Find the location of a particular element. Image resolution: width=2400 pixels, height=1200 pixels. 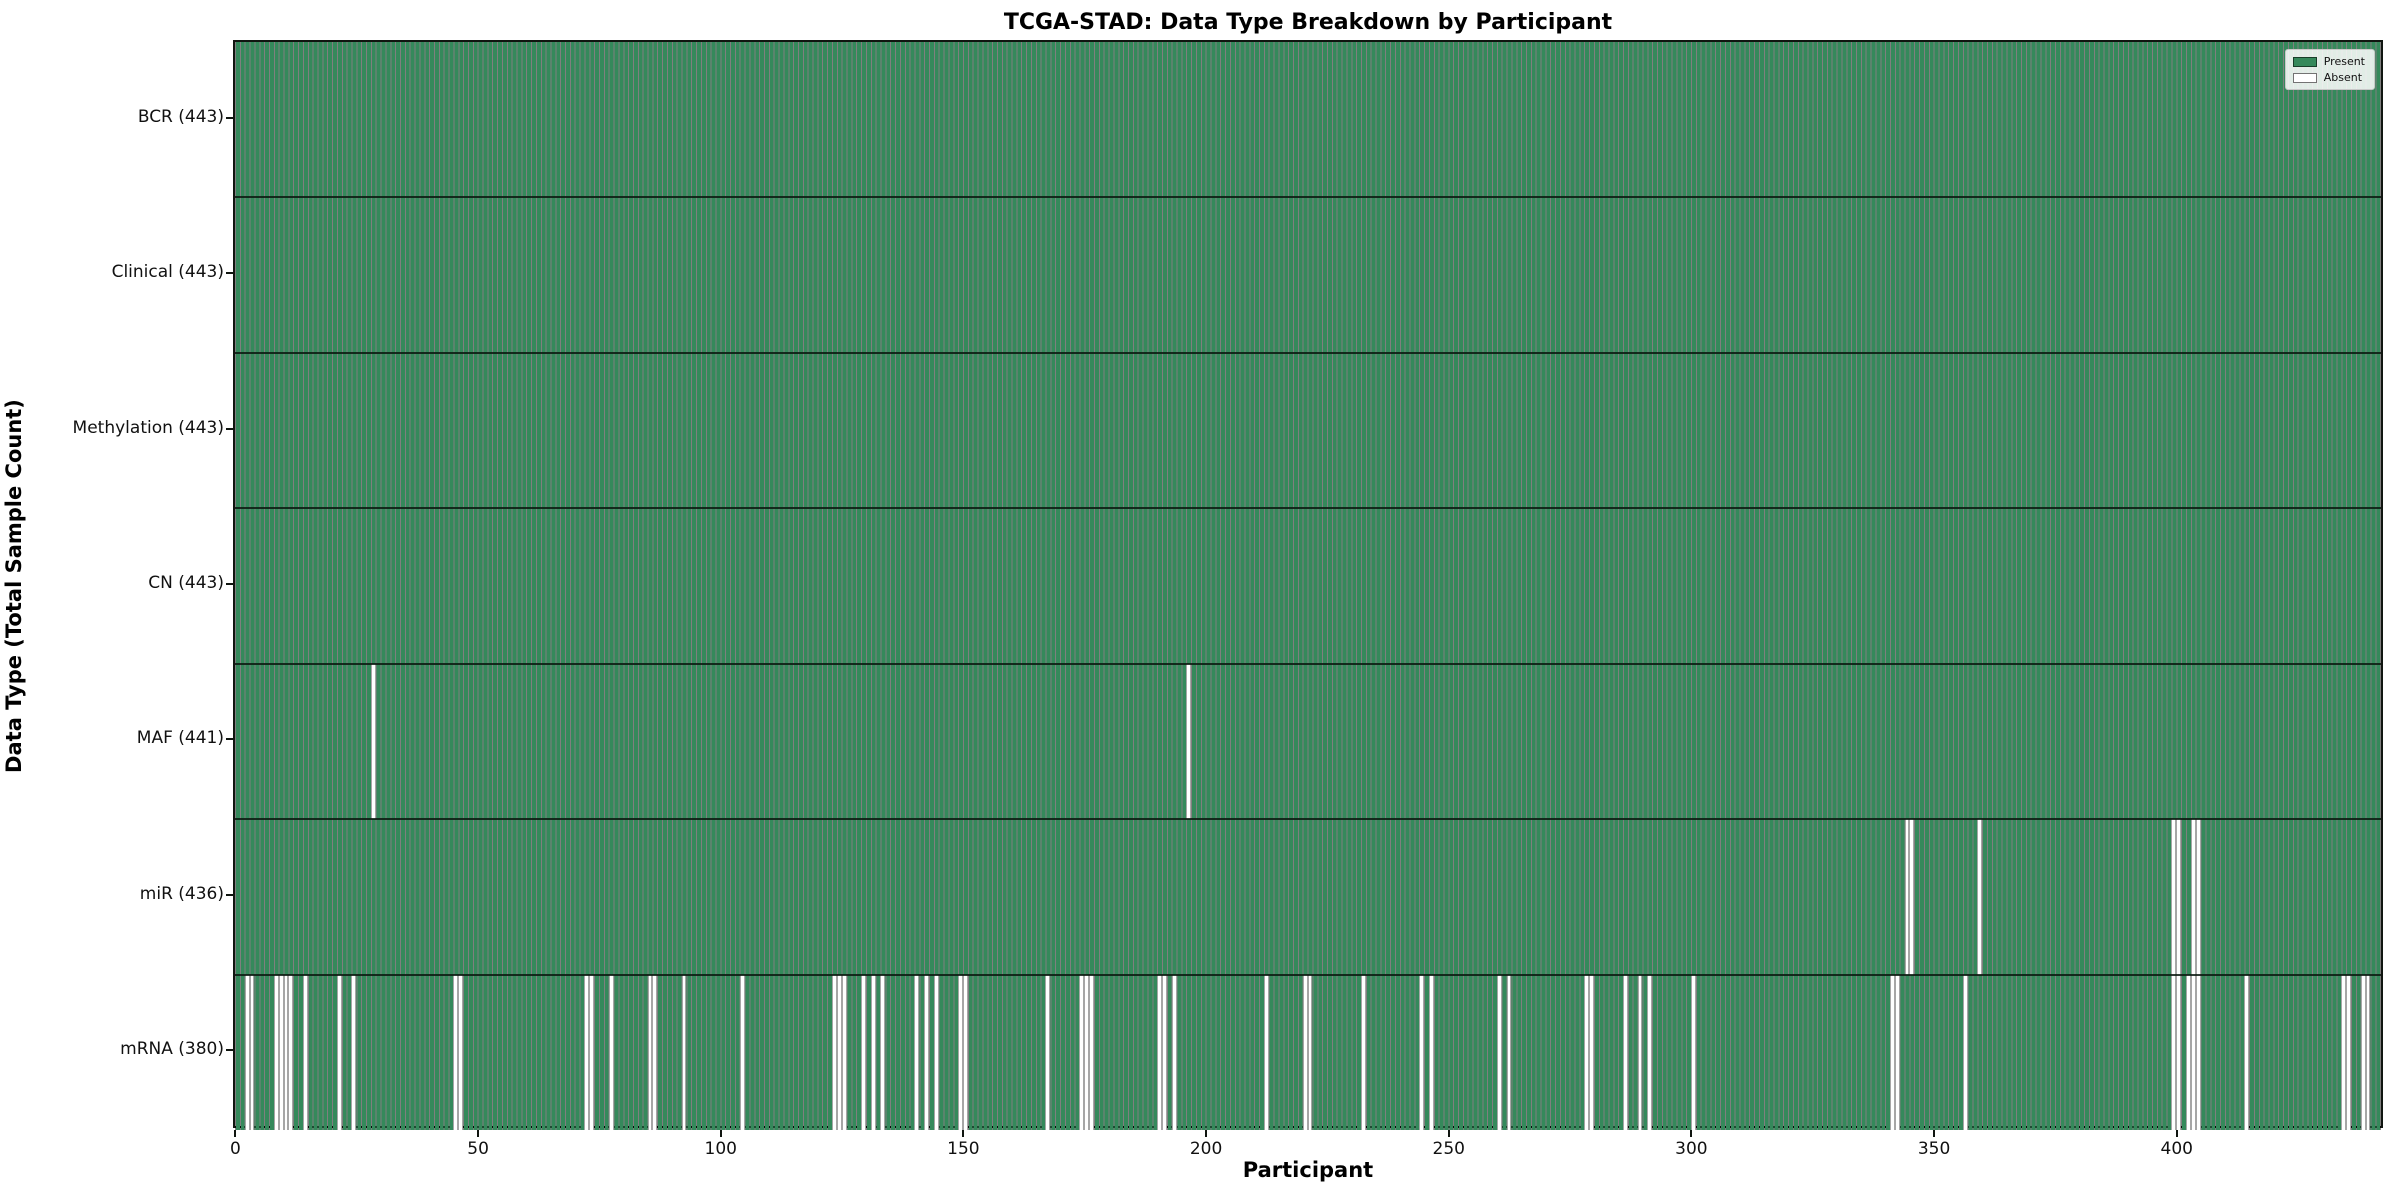

legend-item-present: Present is located at coordinates (2328, 61).